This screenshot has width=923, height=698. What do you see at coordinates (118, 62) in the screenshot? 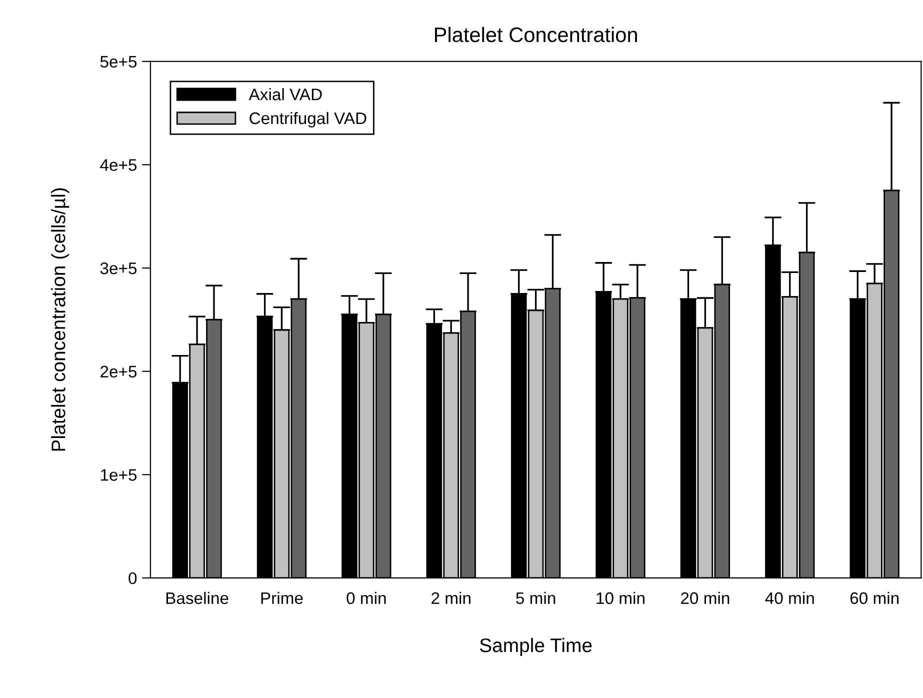
I see `y-tick-label: 5e+5` at bounding box center [118, 62].